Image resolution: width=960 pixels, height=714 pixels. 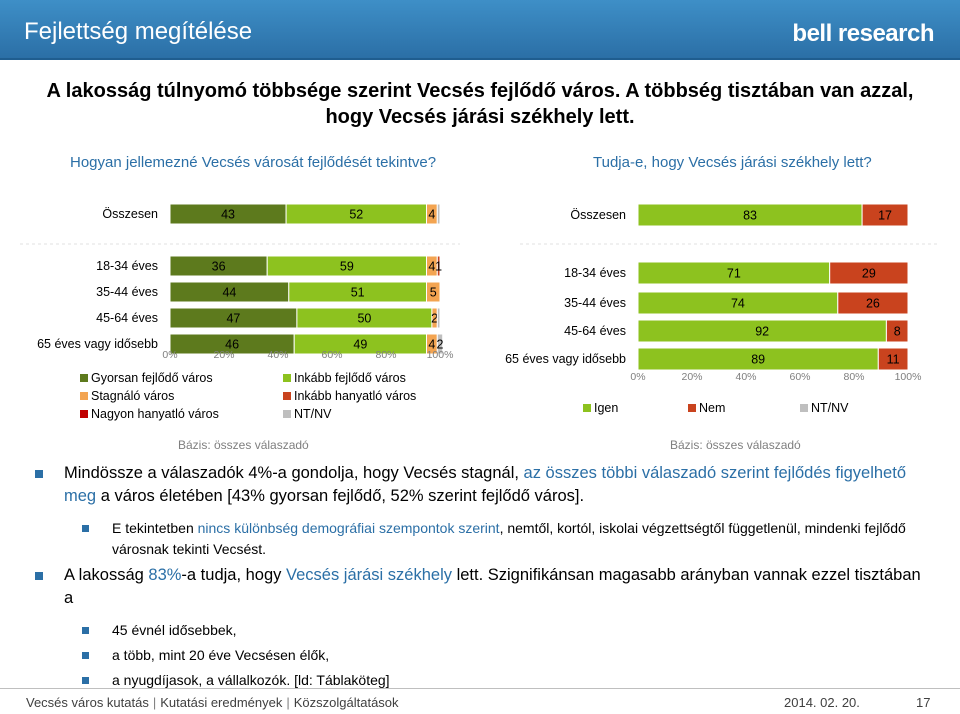 I want to click on fejlettseg-tick-label: 80%, so click(x=385, y=355).